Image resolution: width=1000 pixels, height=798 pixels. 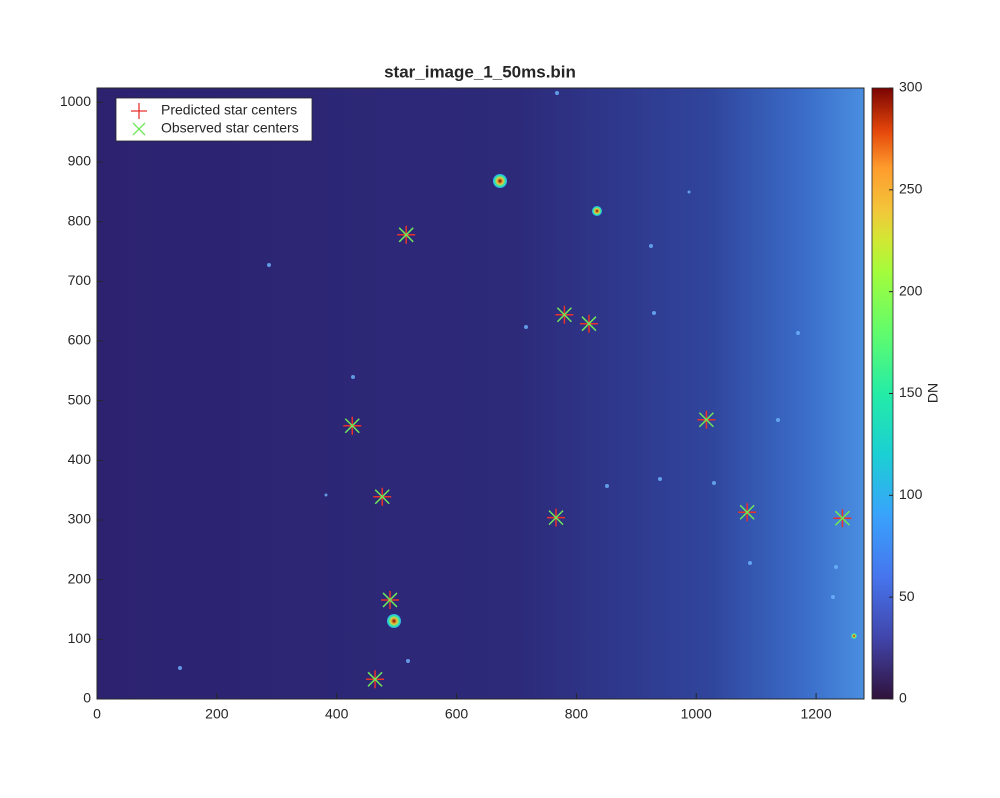 What do you see at coordinates (80, 578) in the screenshot?
I see `y-tick-label: 200` at bounding box center [80, 578].